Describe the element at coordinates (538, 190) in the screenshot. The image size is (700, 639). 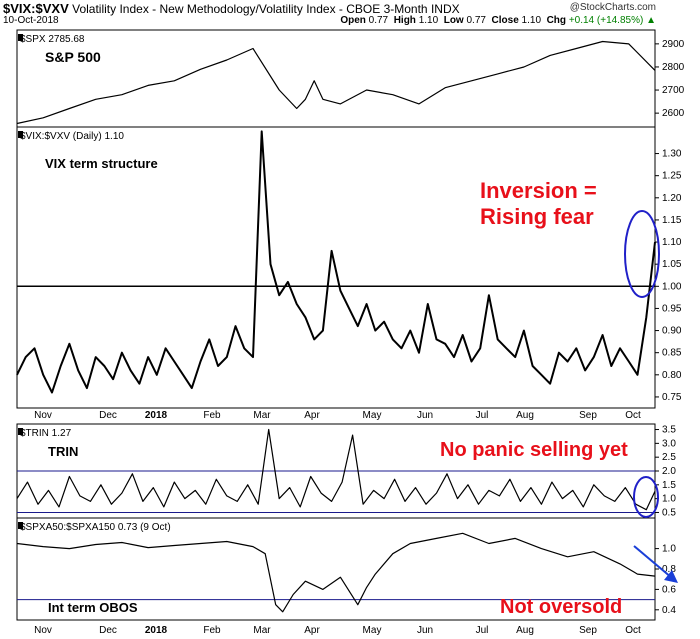
I see `callout-inversion: Inversion =` at that location.